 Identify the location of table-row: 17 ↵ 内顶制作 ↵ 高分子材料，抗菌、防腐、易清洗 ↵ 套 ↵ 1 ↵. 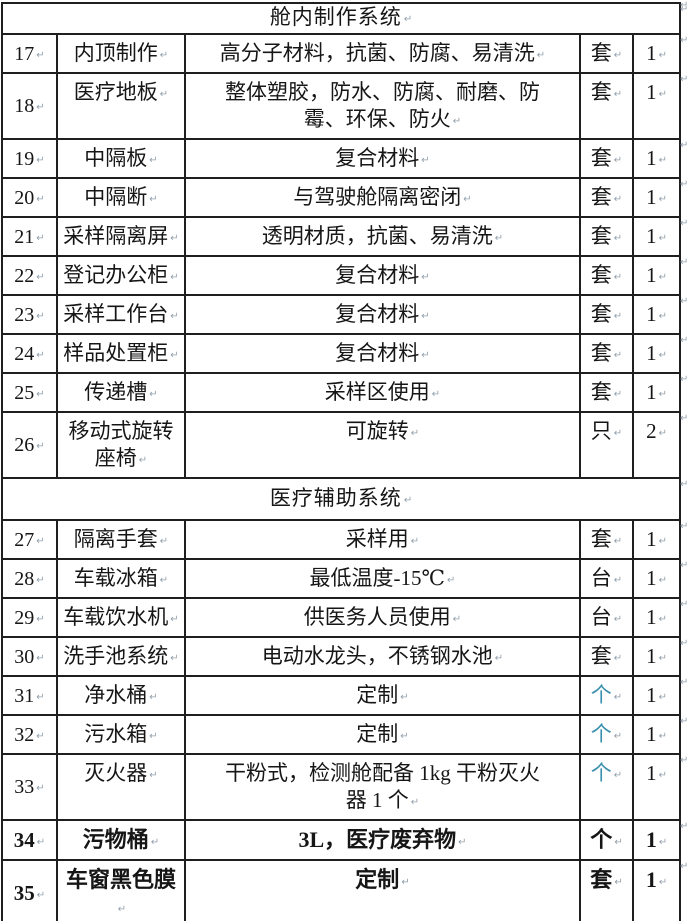
(341, 53).